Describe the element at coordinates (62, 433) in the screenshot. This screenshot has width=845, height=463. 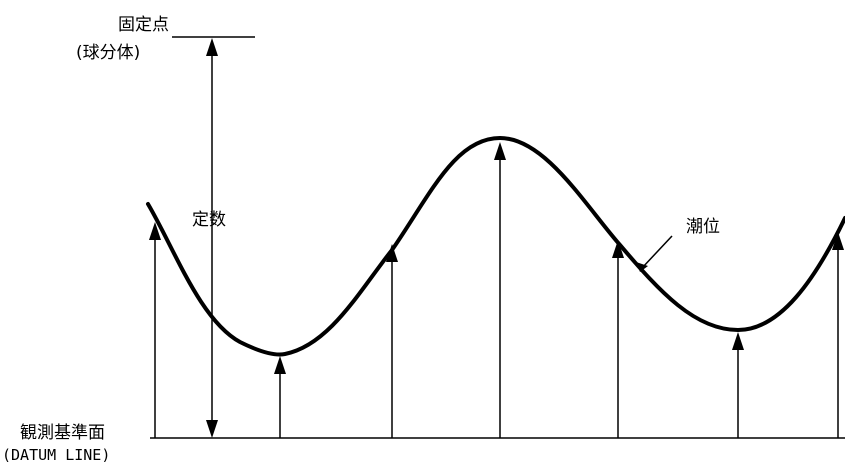
I see `datum-label: 観測基準面` at that location.